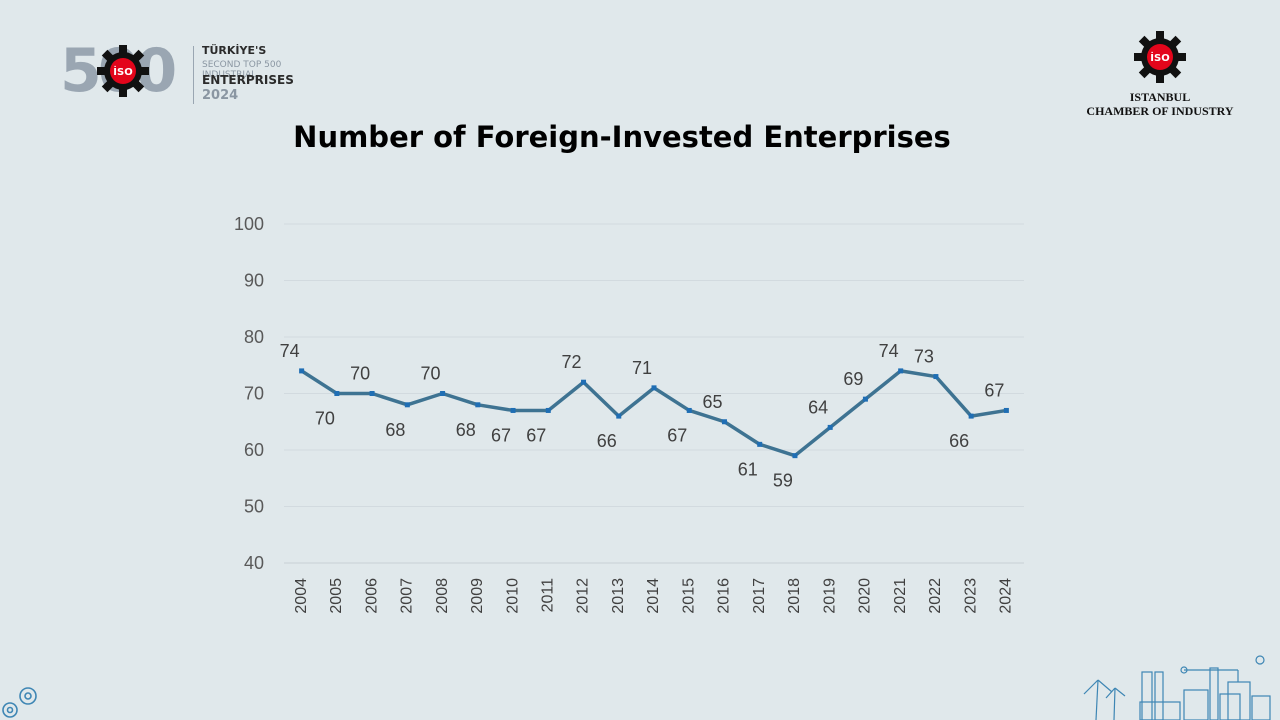 The height and width of the screenshot is (720, 1280). I want to click on logo-iso-mark: İSO, so click(122, 71).